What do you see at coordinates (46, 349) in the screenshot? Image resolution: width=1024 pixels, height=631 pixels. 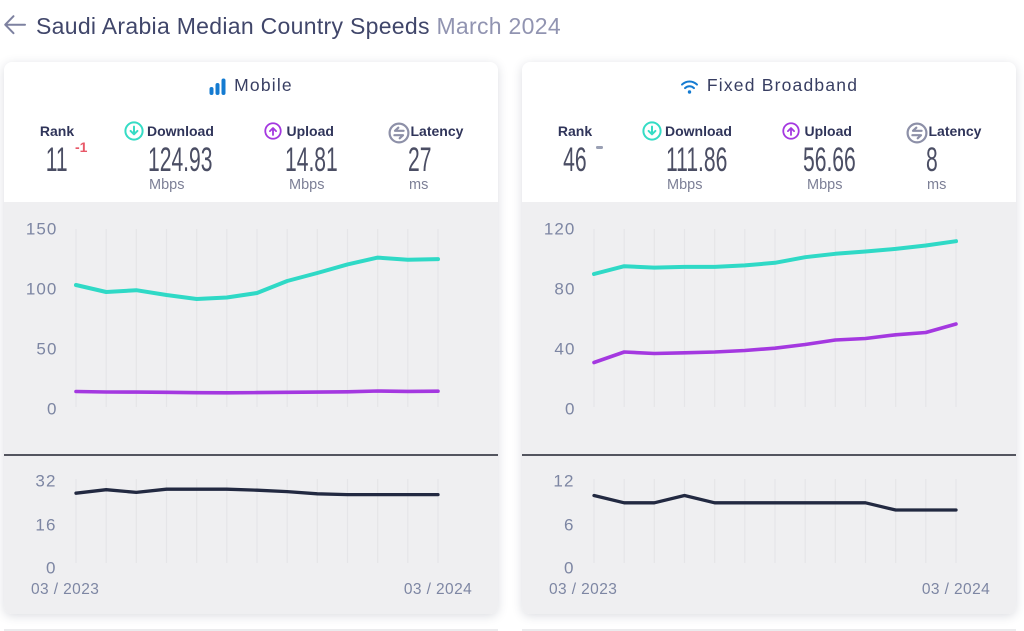 I see `svg-text: 50` at bounding box center [46, 349].